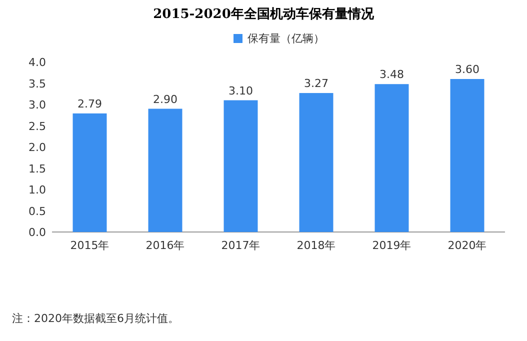 This screenshot has height=341, width=527. What do you see at coordinates (37, 232) in the screenshot?
I see `y-tick-label: 0.0` at bounding box center [37, 232].